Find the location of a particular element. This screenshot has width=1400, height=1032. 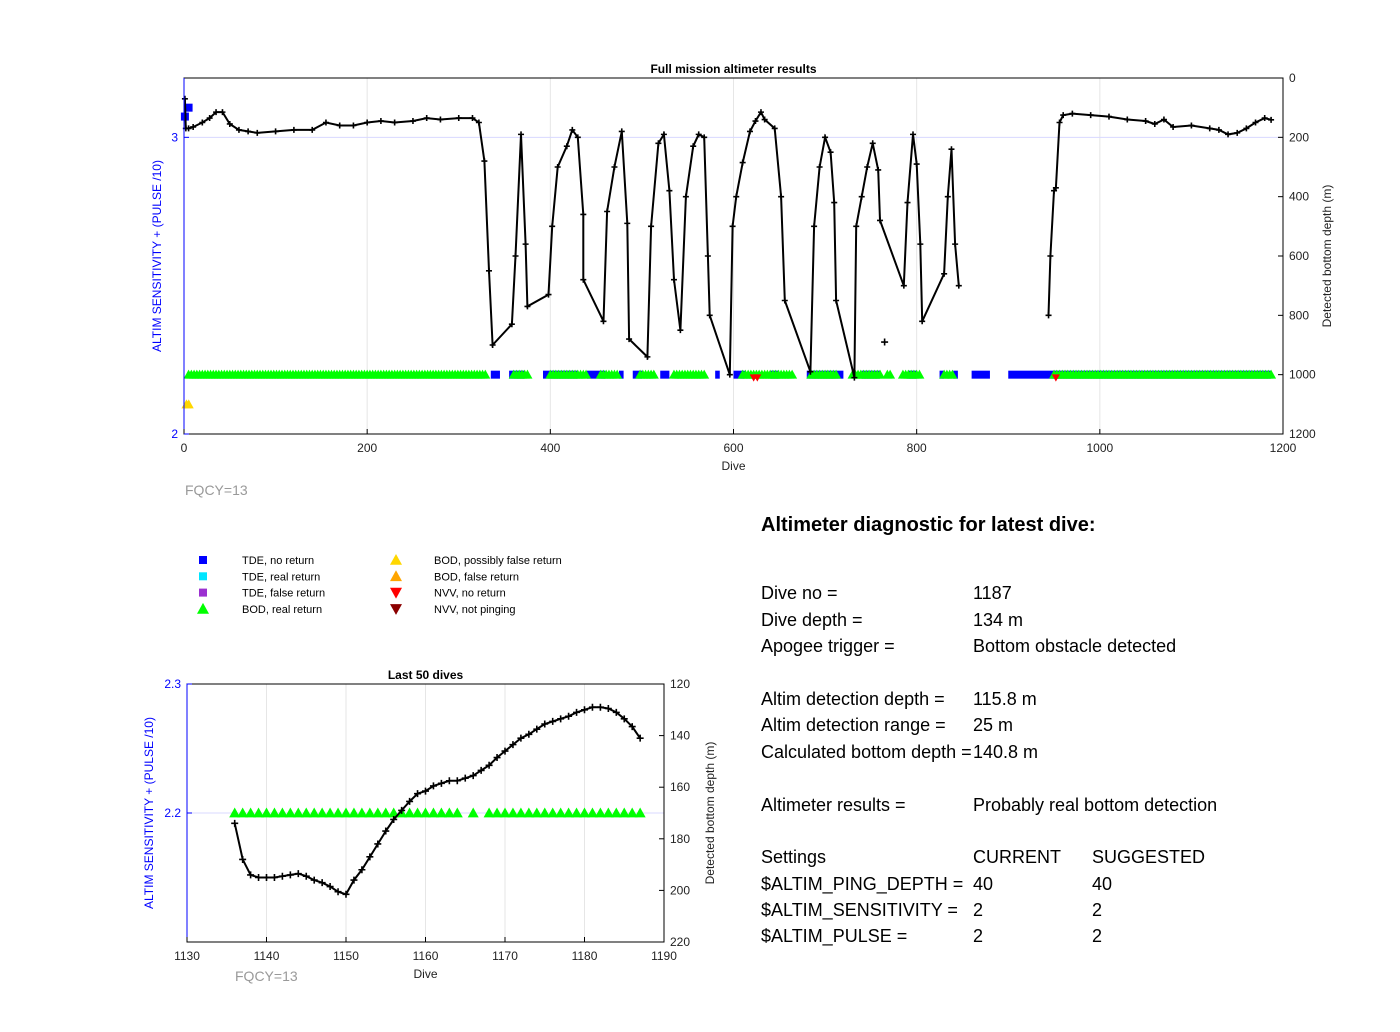

y-right-tick-label: 1200 is located at coordinates (1302, 434).